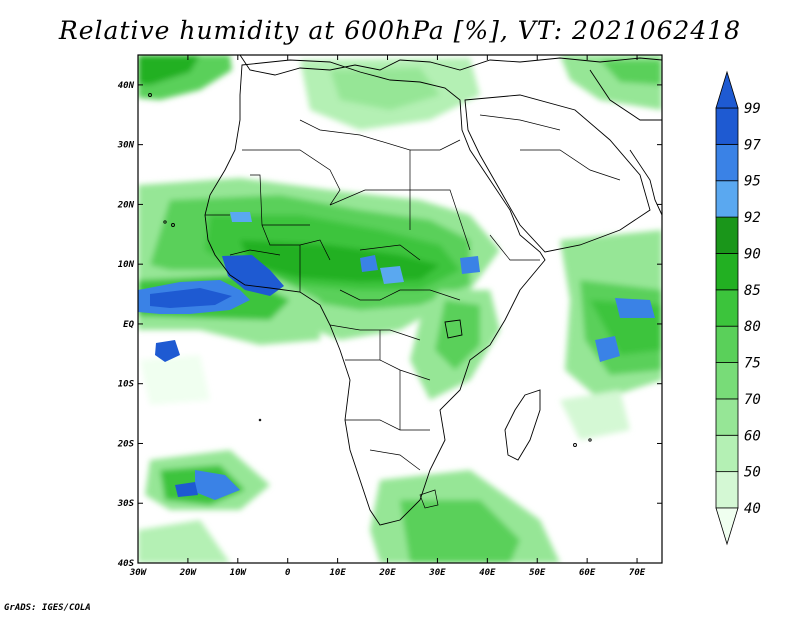 The width and height of the screenshot is (800, 618). What do you see at coordinates (126, 444) in the screenshot?
I see `lat-tick-label: 20S` at bounding box center [126, 444].